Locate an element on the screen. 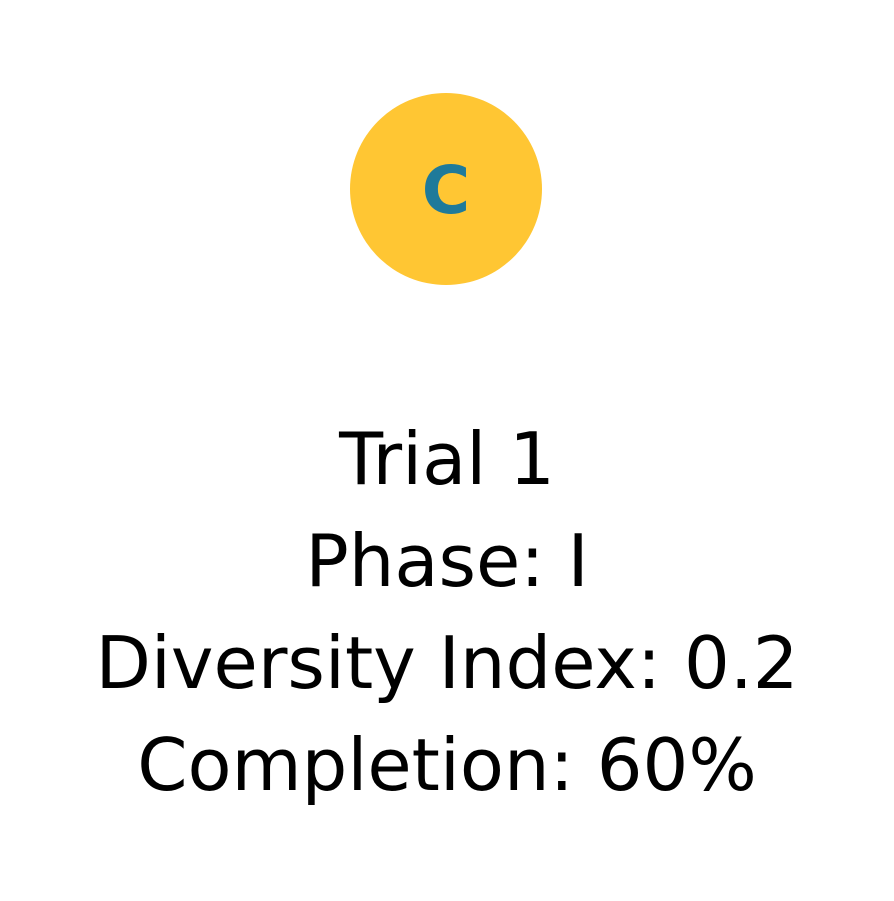 This screenshot has width=894, height=901. badge-circle: C is located at coordinates (446, 189).